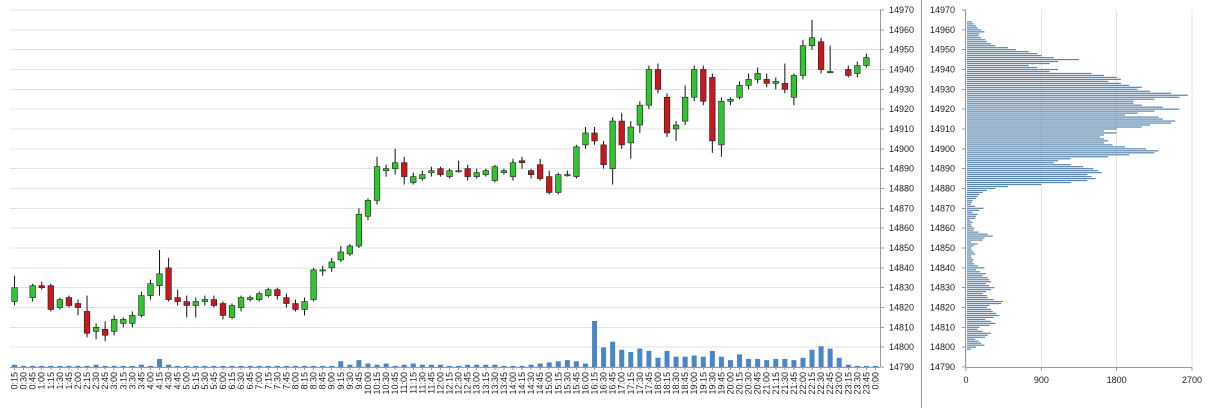  What do you see at coordinates (96, 381) in the screenshot?
I see `time-axis-label: 2:30` at bounding box center [96, 381].